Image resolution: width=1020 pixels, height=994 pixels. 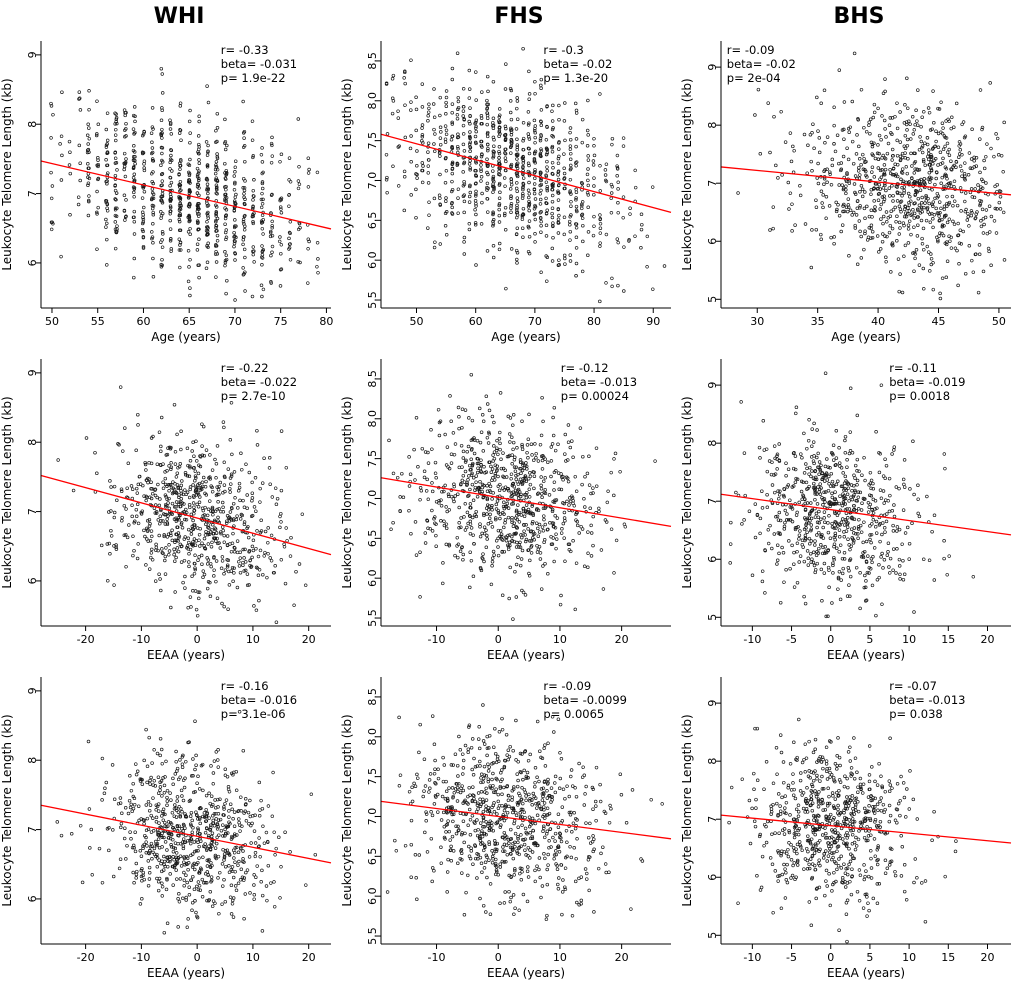 What do you see at coordinates (281, 321) in the screenshot?
I see `svg-text: 75` at bounding box center [281, 321].